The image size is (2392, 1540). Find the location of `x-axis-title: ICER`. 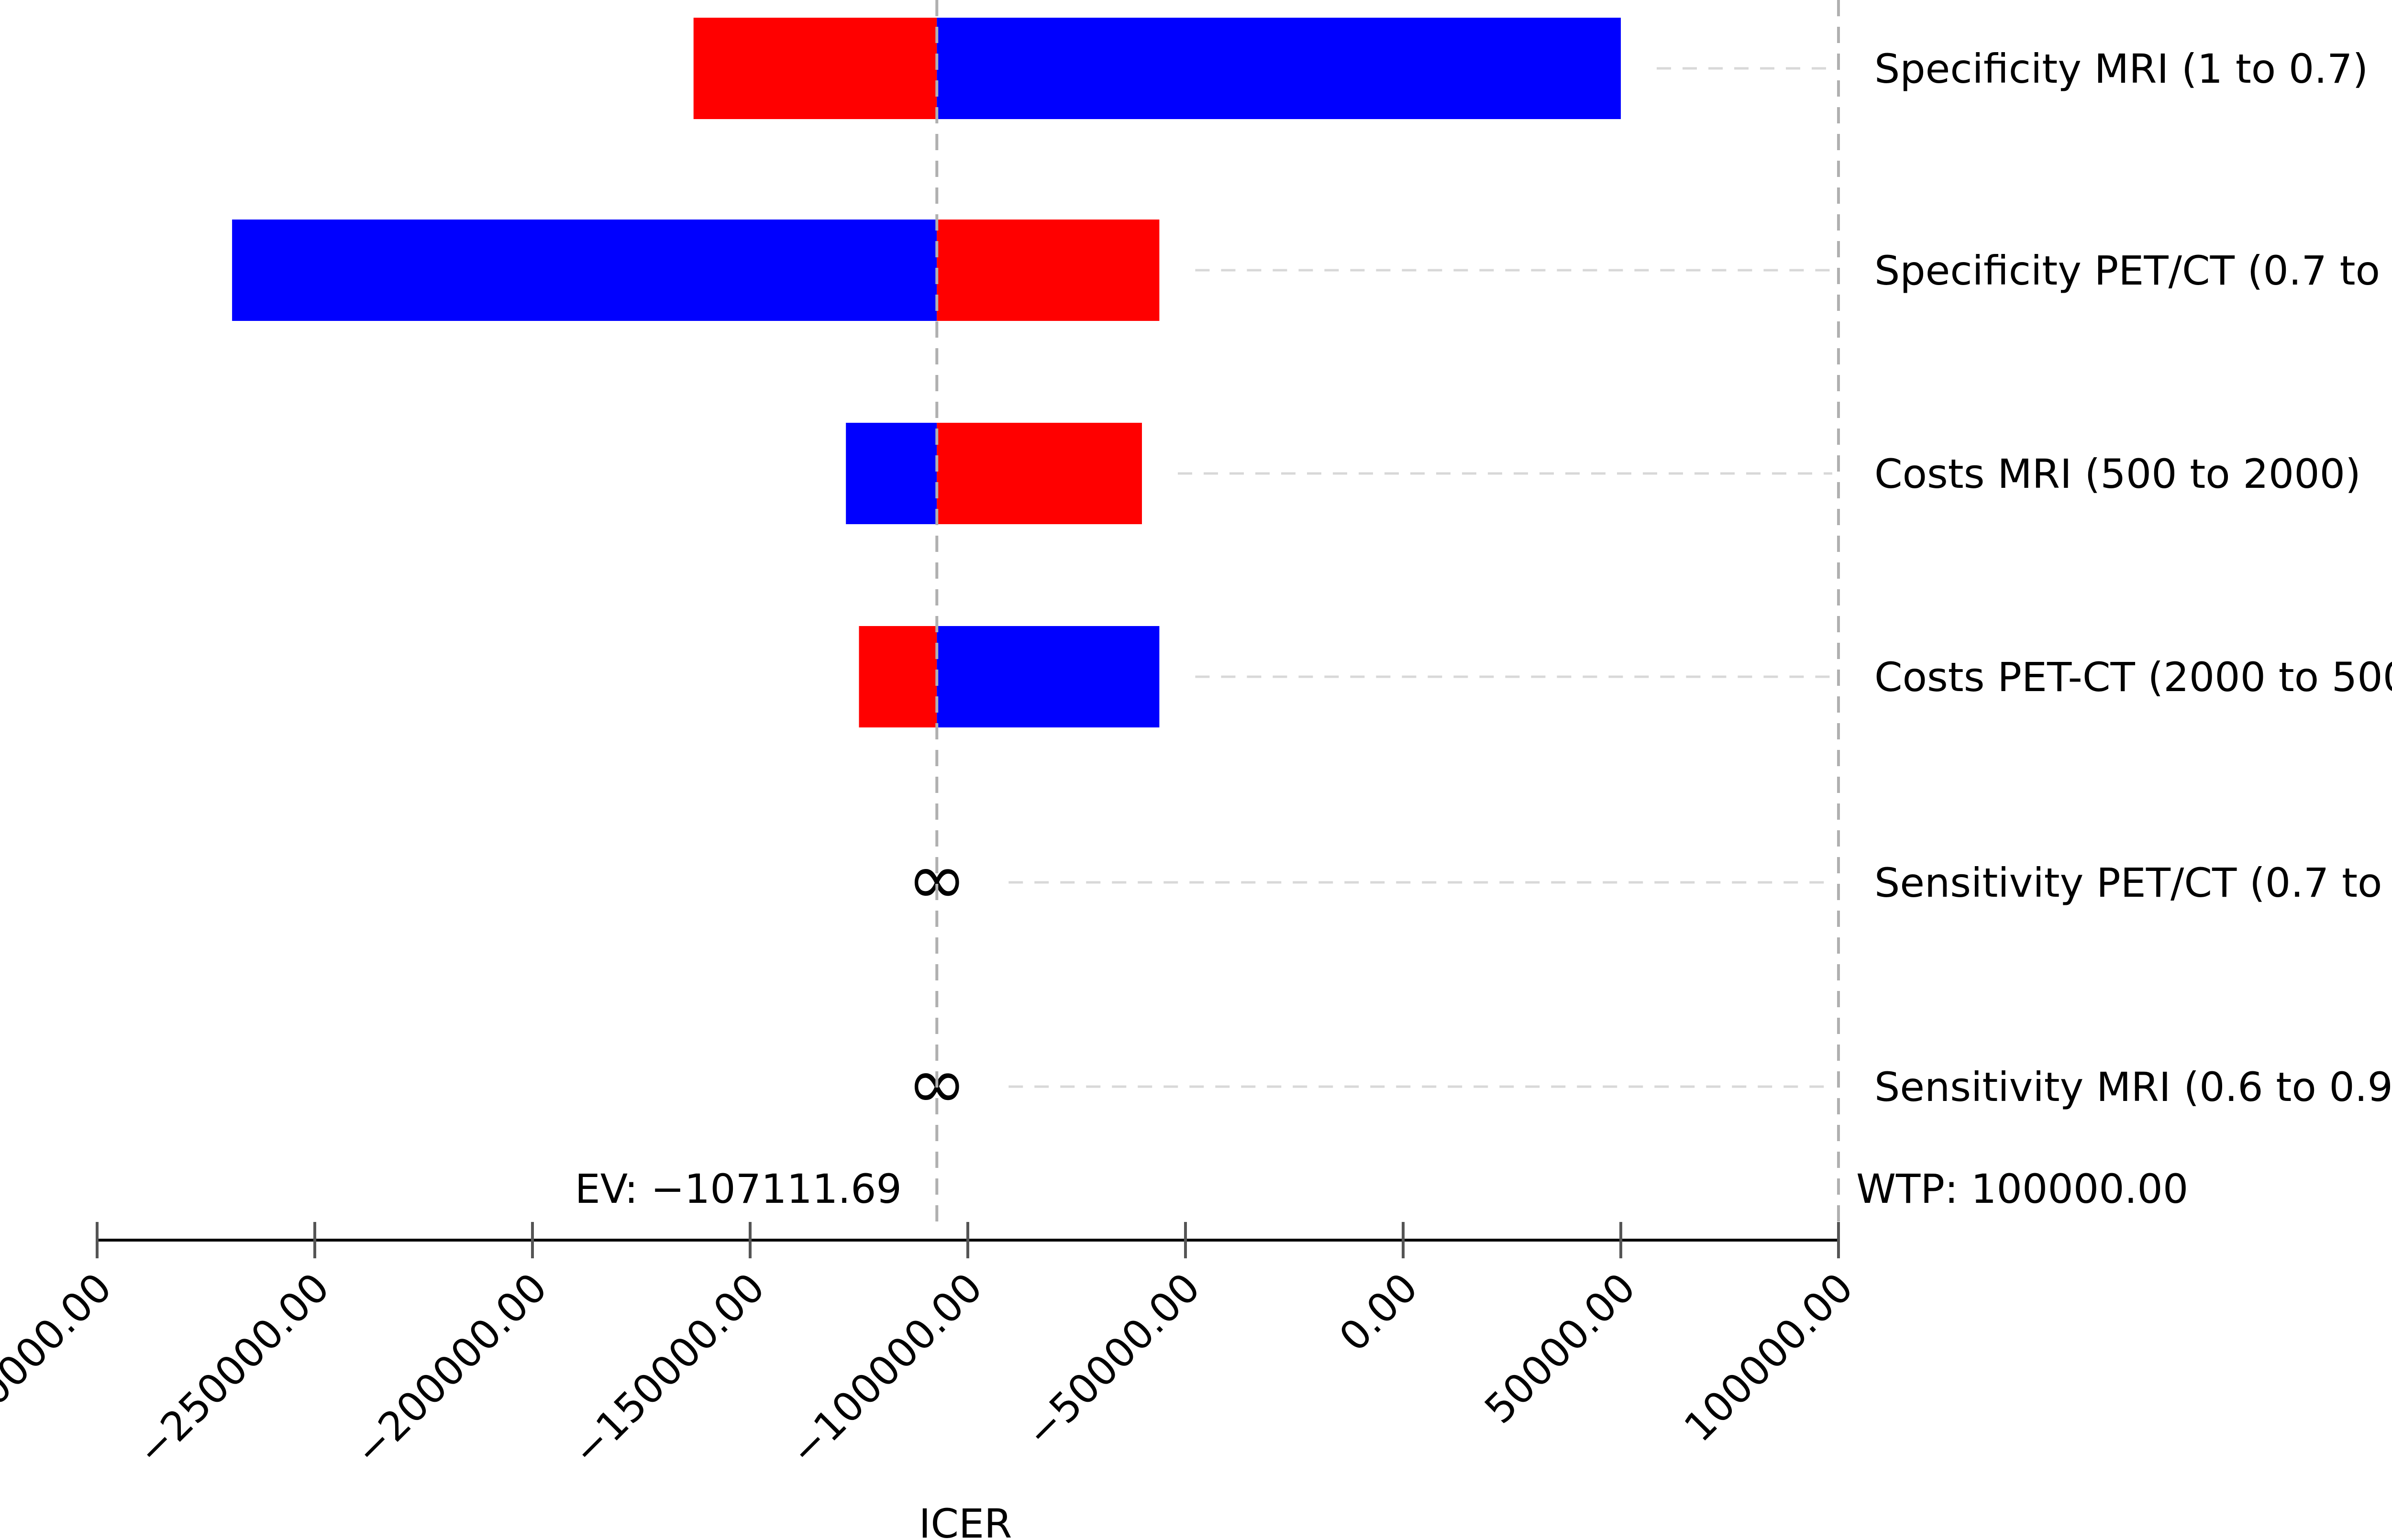

x-axis-title: ICER is located at coordinates (965, 1520).